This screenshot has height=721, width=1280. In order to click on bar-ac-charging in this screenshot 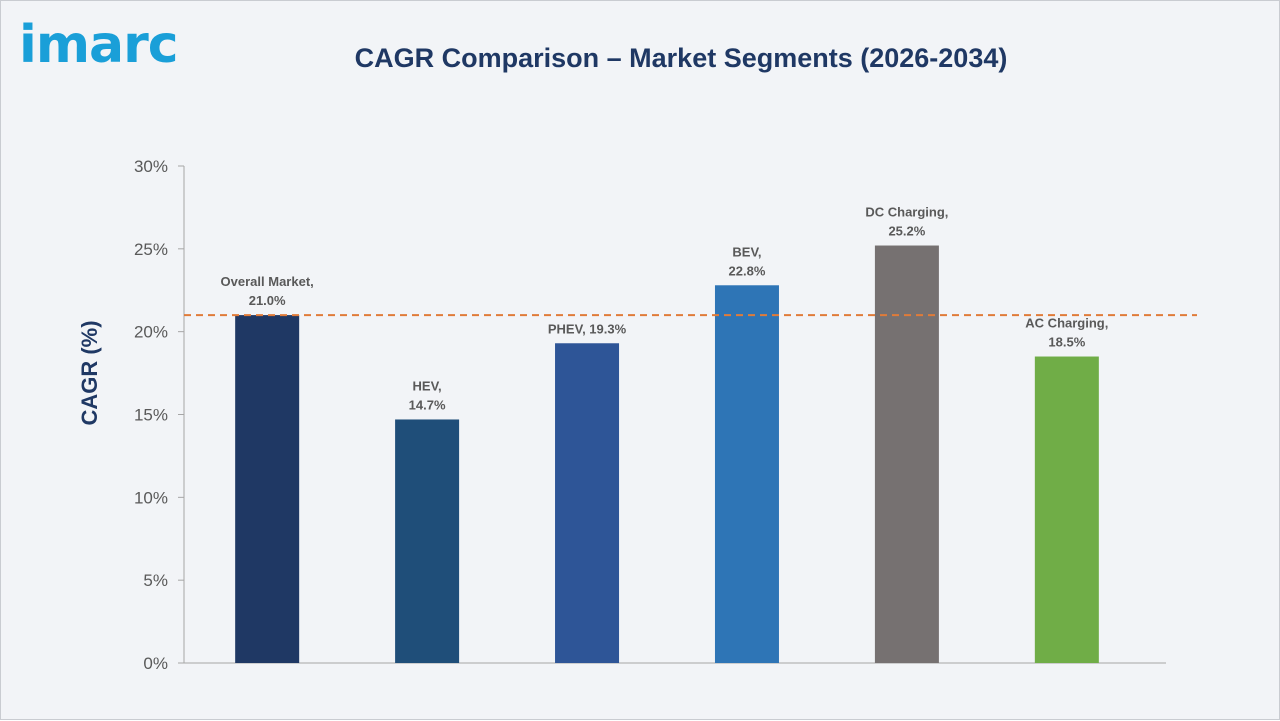, I will do `click(1066, 509)`.